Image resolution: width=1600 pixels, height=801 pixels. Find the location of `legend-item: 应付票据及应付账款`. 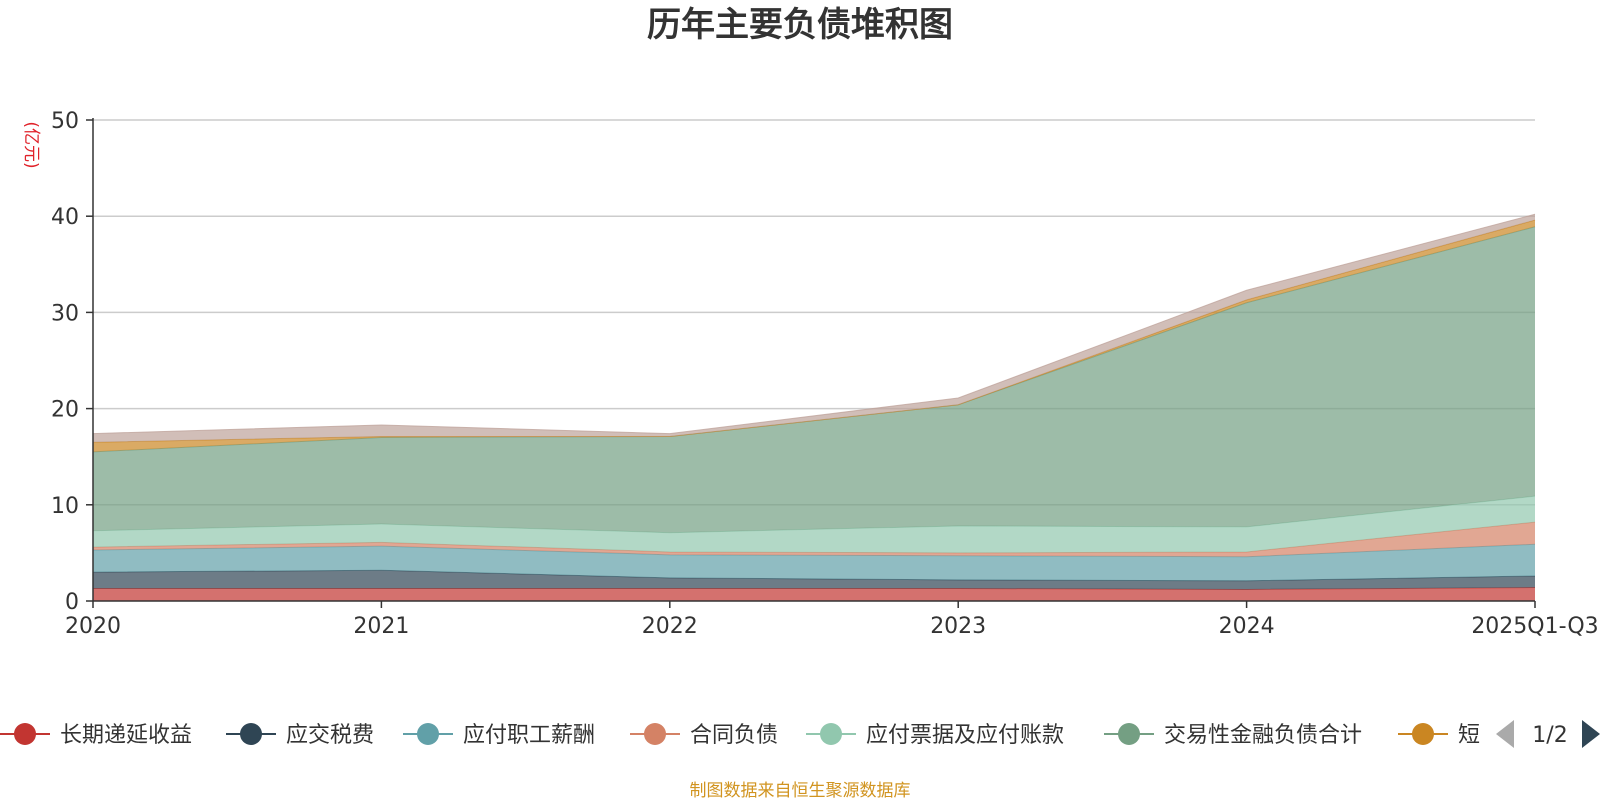

legend-item: 应付票据及应付账款 is located at coordinates (935, 735).